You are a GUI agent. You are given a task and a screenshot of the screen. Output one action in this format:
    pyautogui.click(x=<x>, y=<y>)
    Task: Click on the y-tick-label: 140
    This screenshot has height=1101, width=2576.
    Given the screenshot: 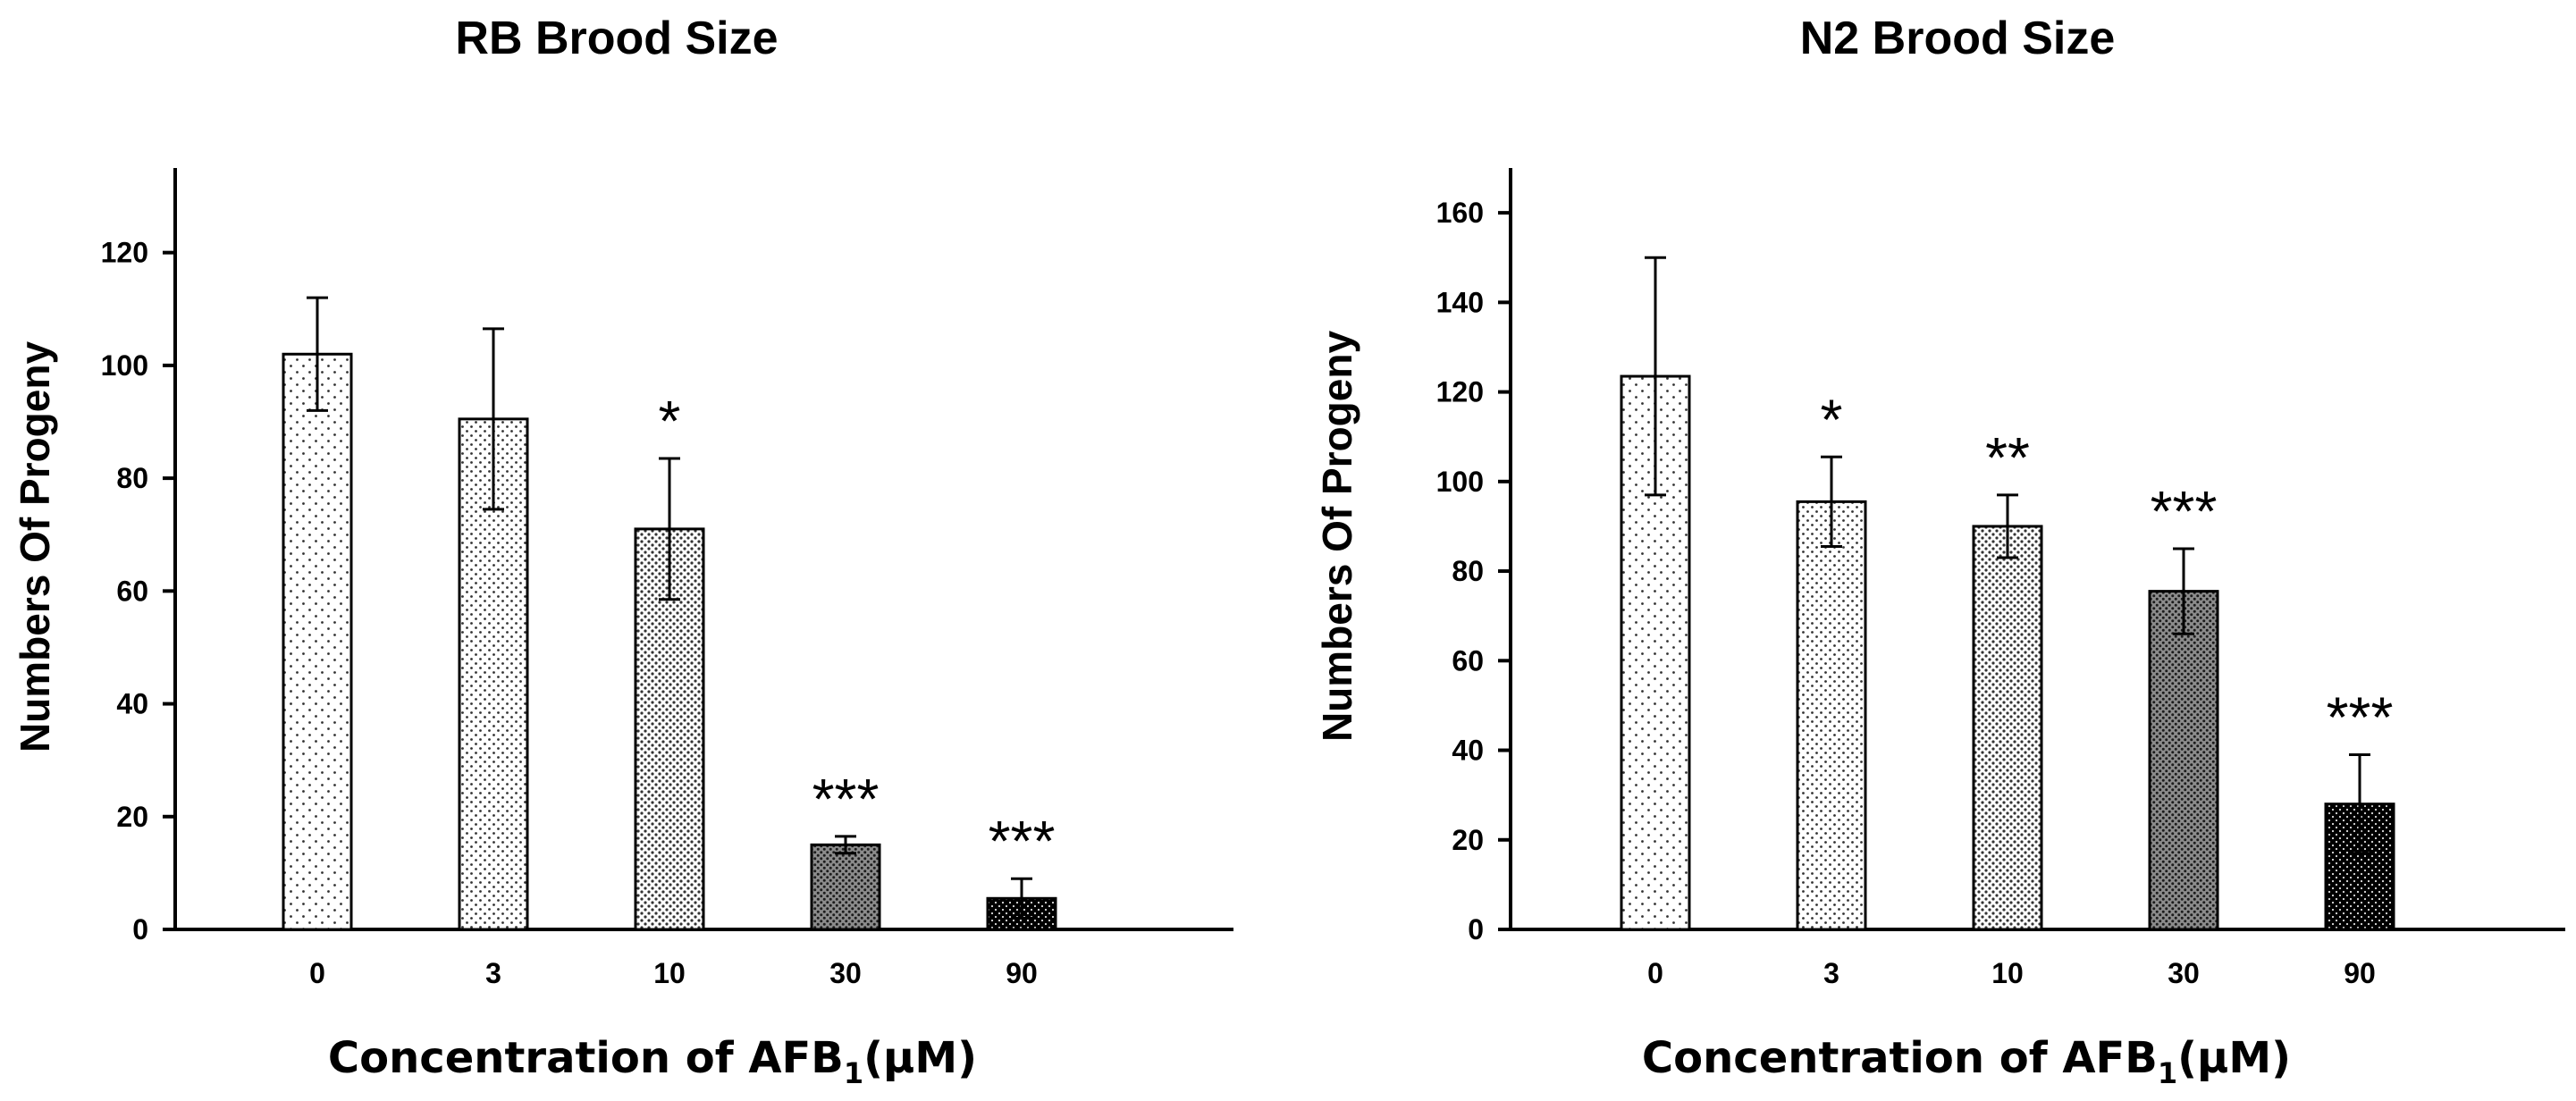 What is the action you would take?
    pyautogui.click(x=1460, y=302)
    